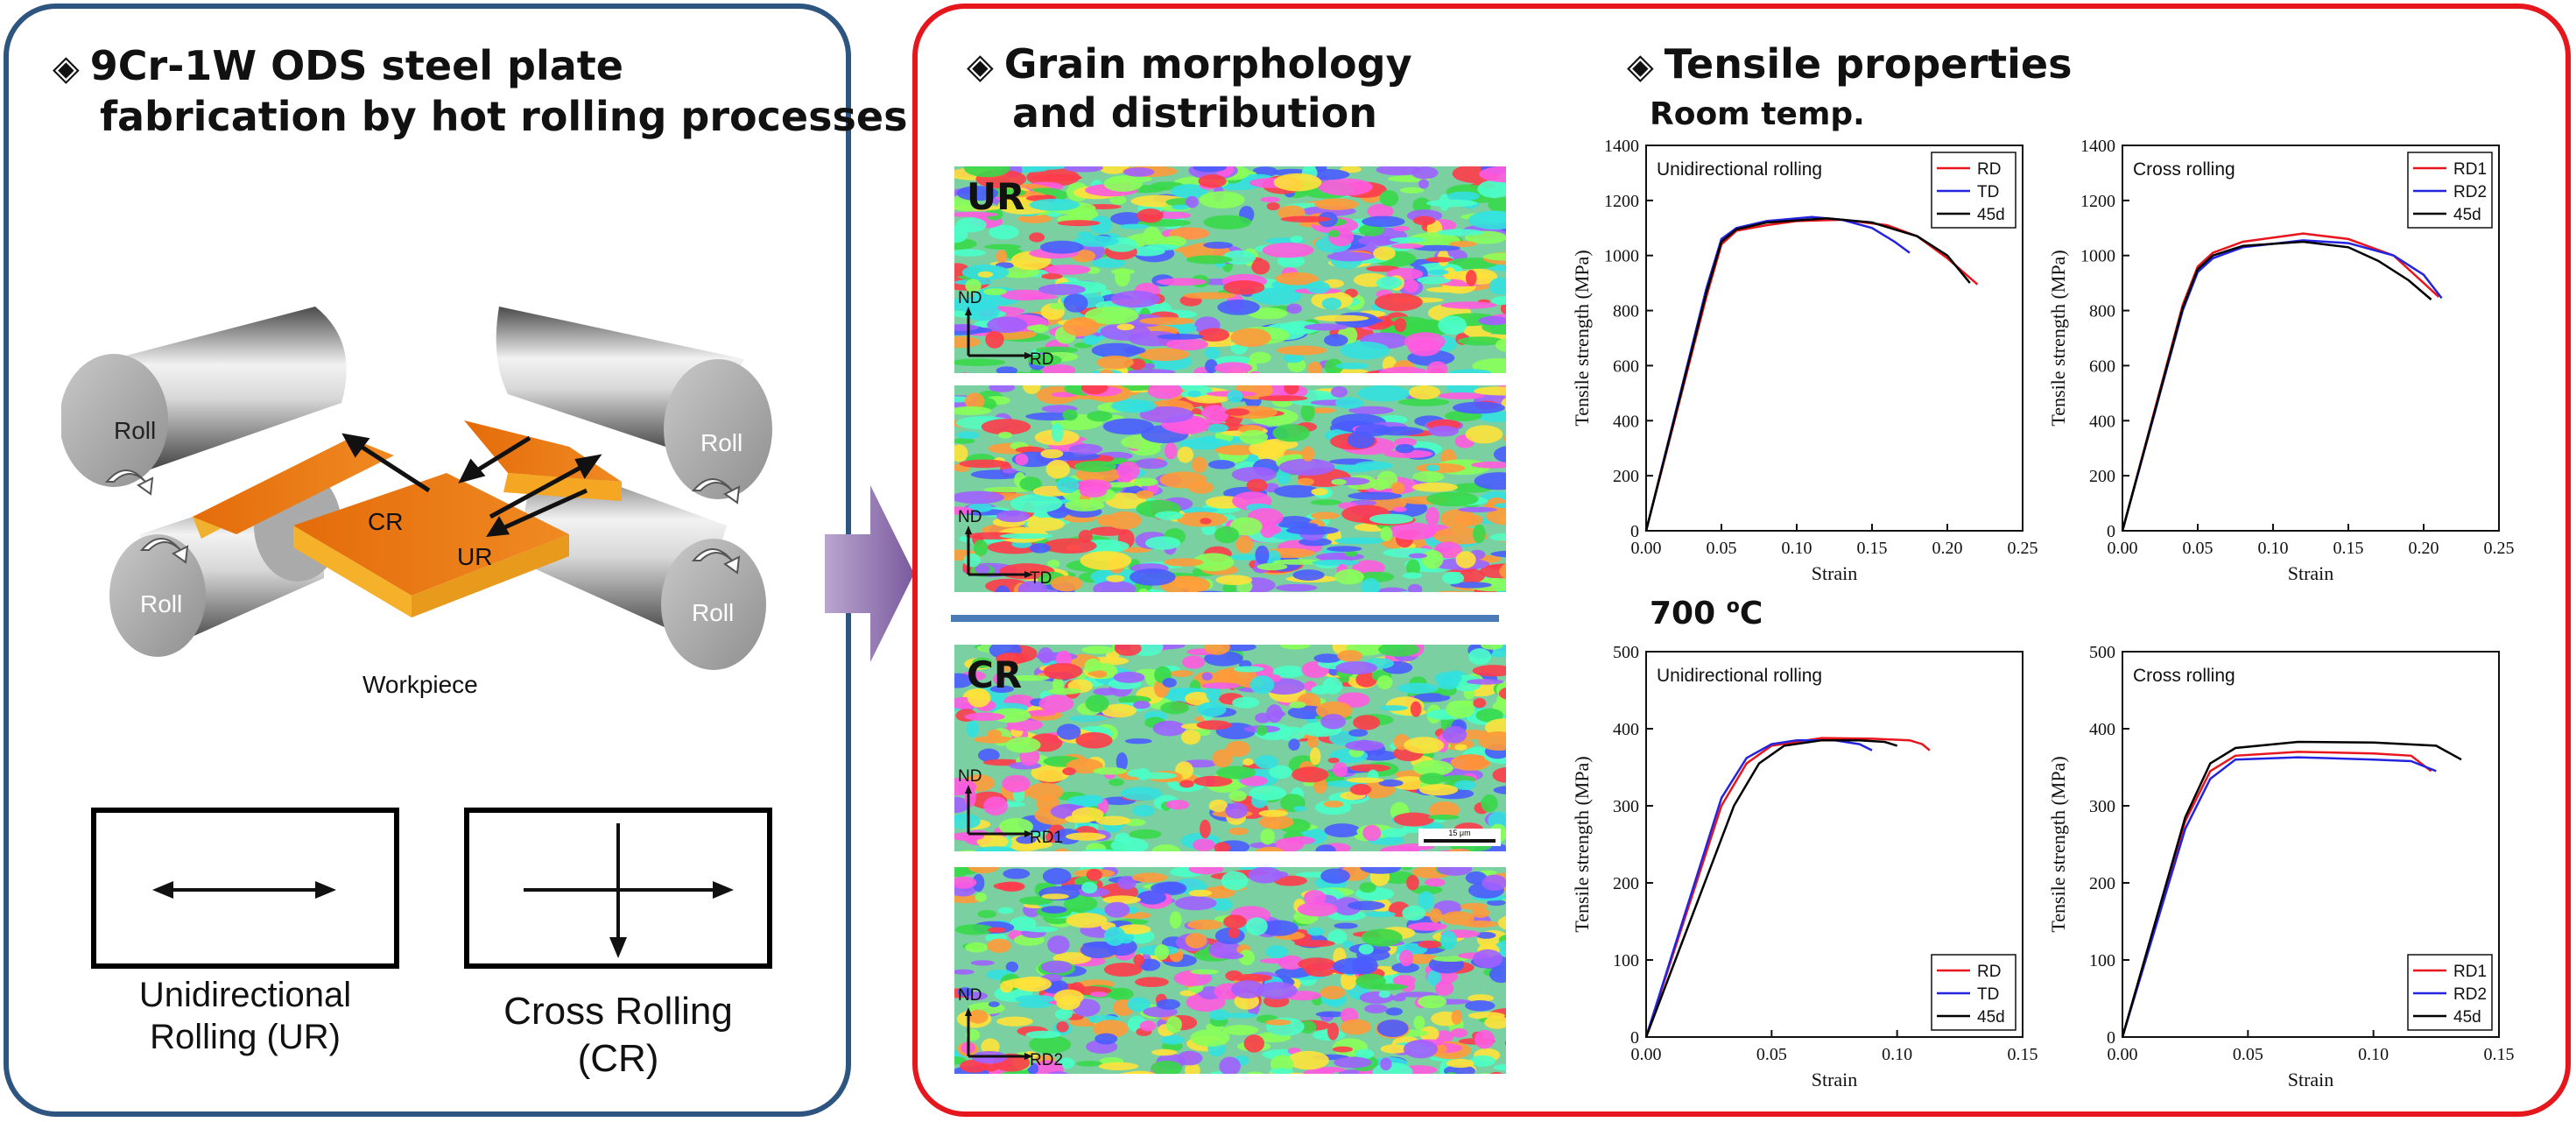 The width and height of the screenshot is (2576, 1122). Describe the element at coordinates (135, 430) in the screenshot. I see `roll-label-upper-left: Roll` at that location.